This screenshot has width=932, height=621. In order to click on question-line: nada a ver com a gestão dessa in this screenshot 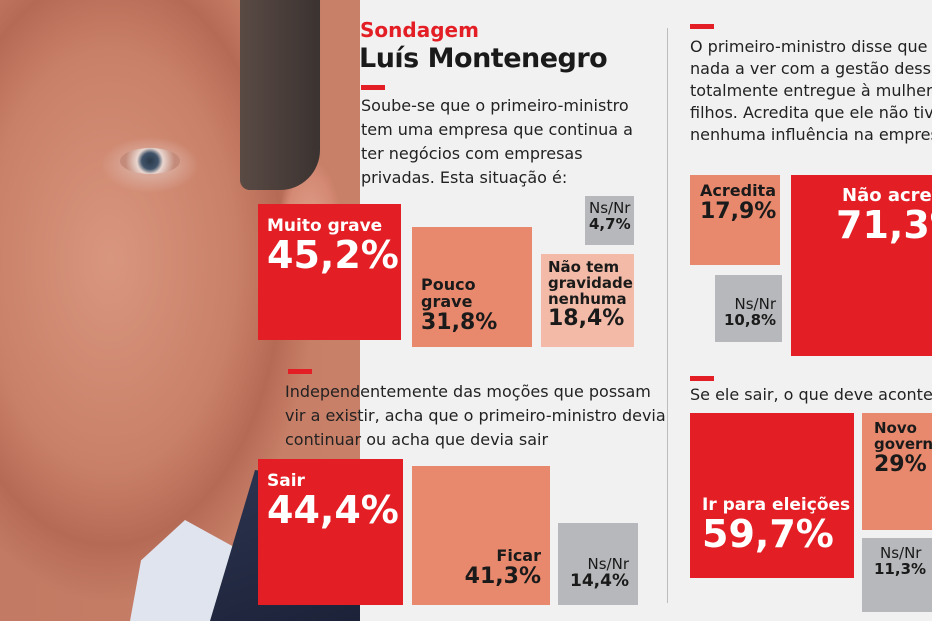, I will do `click(811, 68)`.